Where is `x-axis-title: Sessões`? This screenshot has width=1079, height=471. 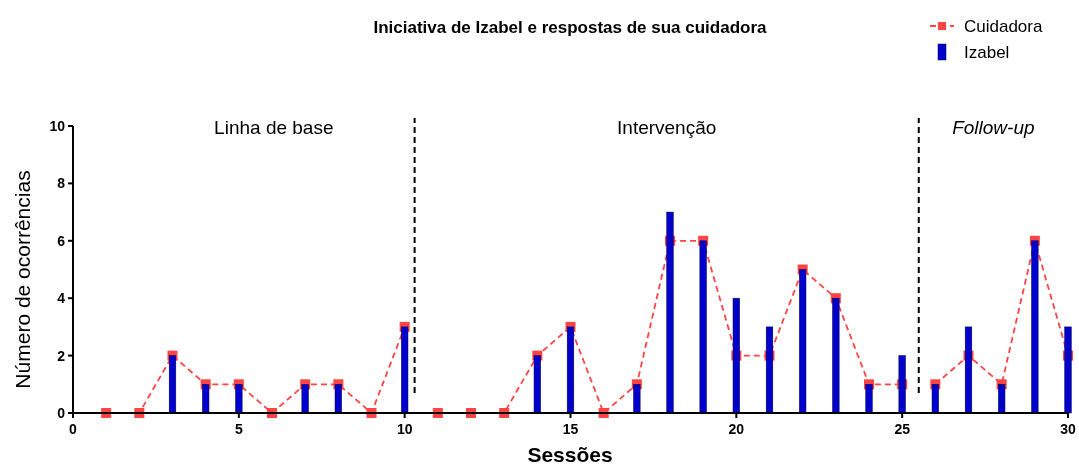 x-axis-title: Sessões is located at coordinates (570, 454).